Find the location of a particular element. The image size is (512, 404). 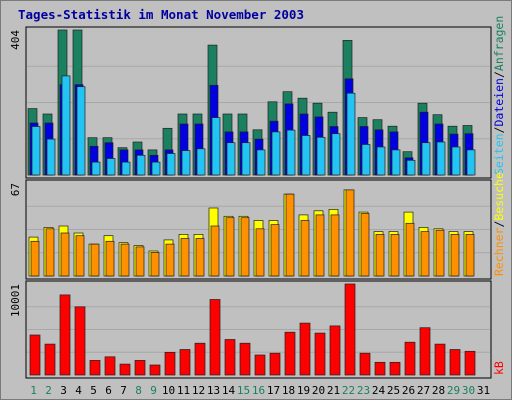

x-tick-label: 25 is located at coordinates (393, 390).